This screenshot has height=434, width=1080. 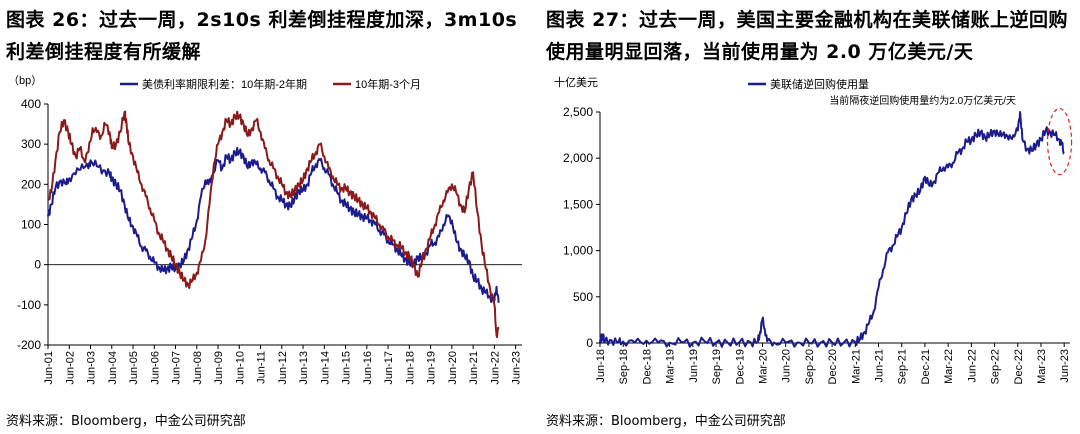 What do you see at coordinates (740, 366) in the screenshot?
I see `x-tick-label: Dec-19` at bounding box center [740, 366].